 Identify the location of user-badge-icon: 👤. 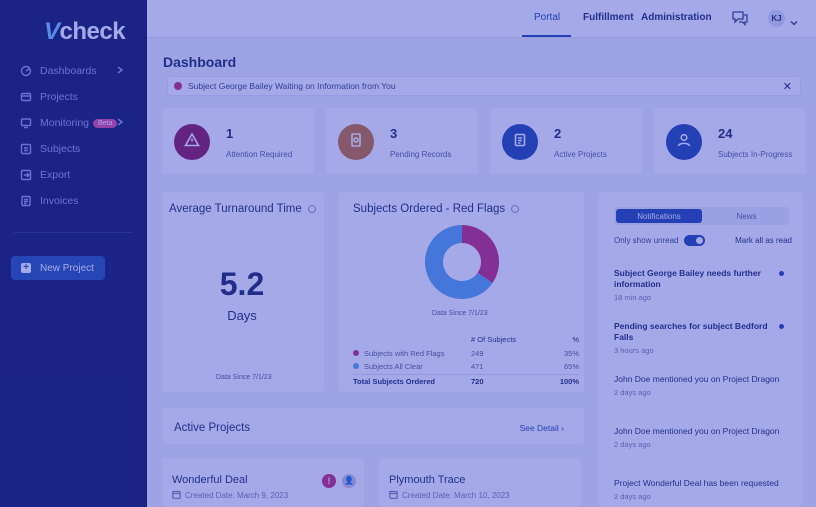
(349, 481).